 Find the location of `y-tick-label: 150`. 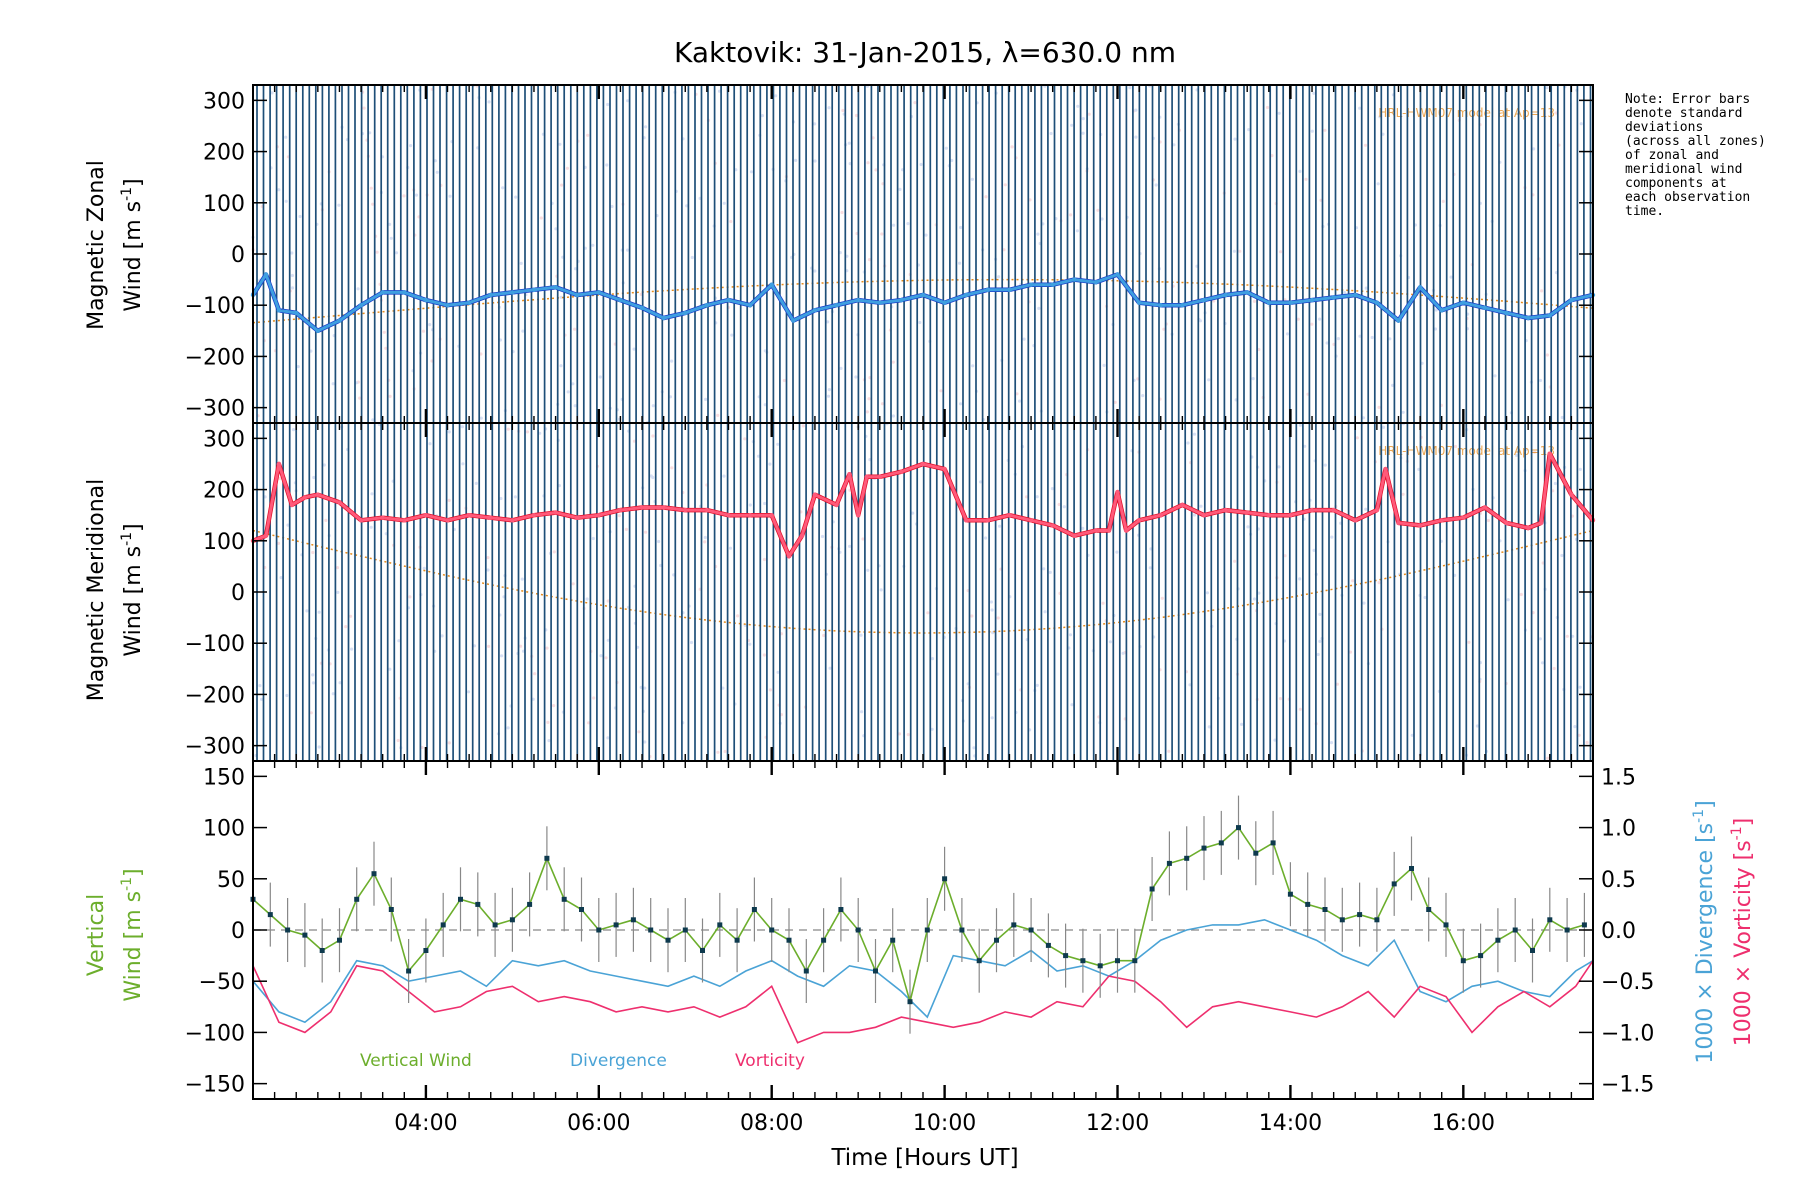

y-tick-label: 150 is located at coordinates (224, 777).